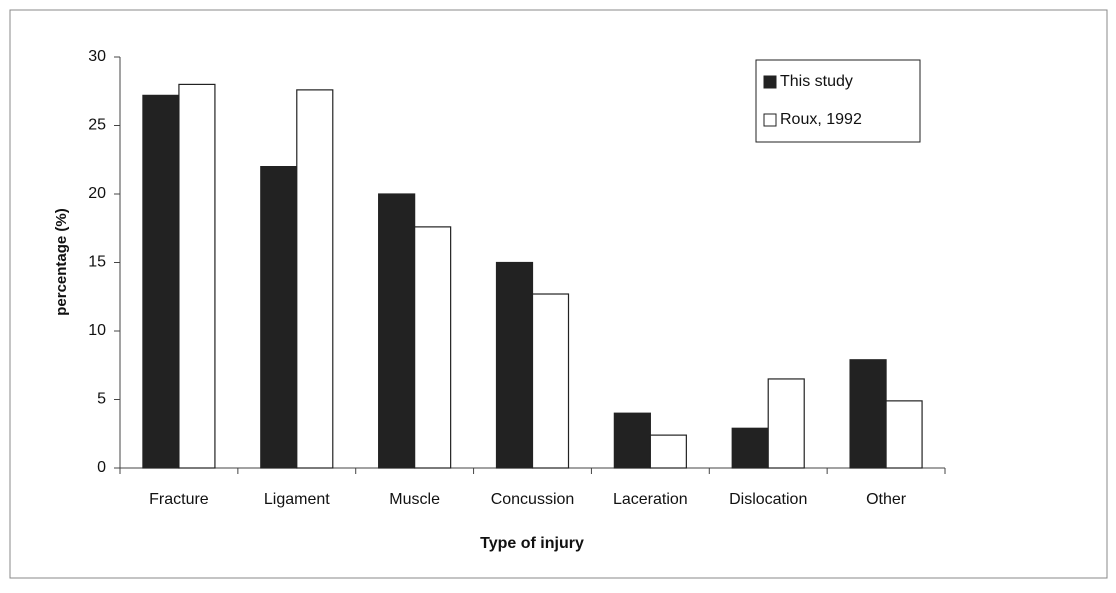 This screenshot has width=1116, height=593. What do you see at coordinates (179, 499) in the screenshot?
I see `x-tick-label: Fracture` at bounding box center [179, 499].